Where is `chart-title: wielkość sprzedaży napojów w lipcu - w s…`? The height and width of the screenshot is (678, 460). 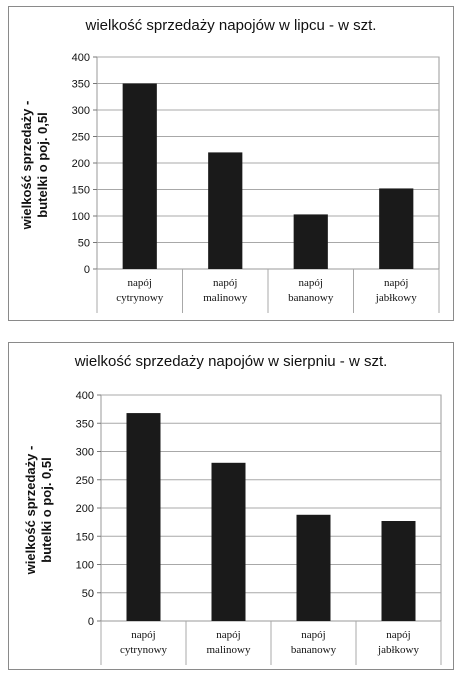
chart-title: wielkość sprzedaży napojów w lipcu - w s… is located at coordinates (231, 25).